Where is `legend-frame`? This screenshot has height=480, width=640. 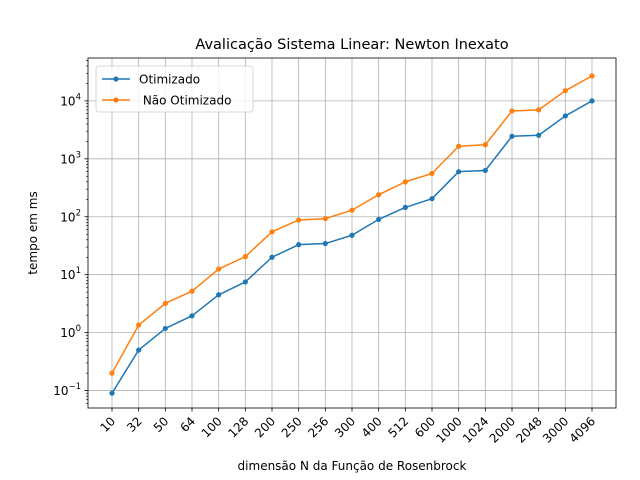 legend-frame is located at coordinates (174, 89).